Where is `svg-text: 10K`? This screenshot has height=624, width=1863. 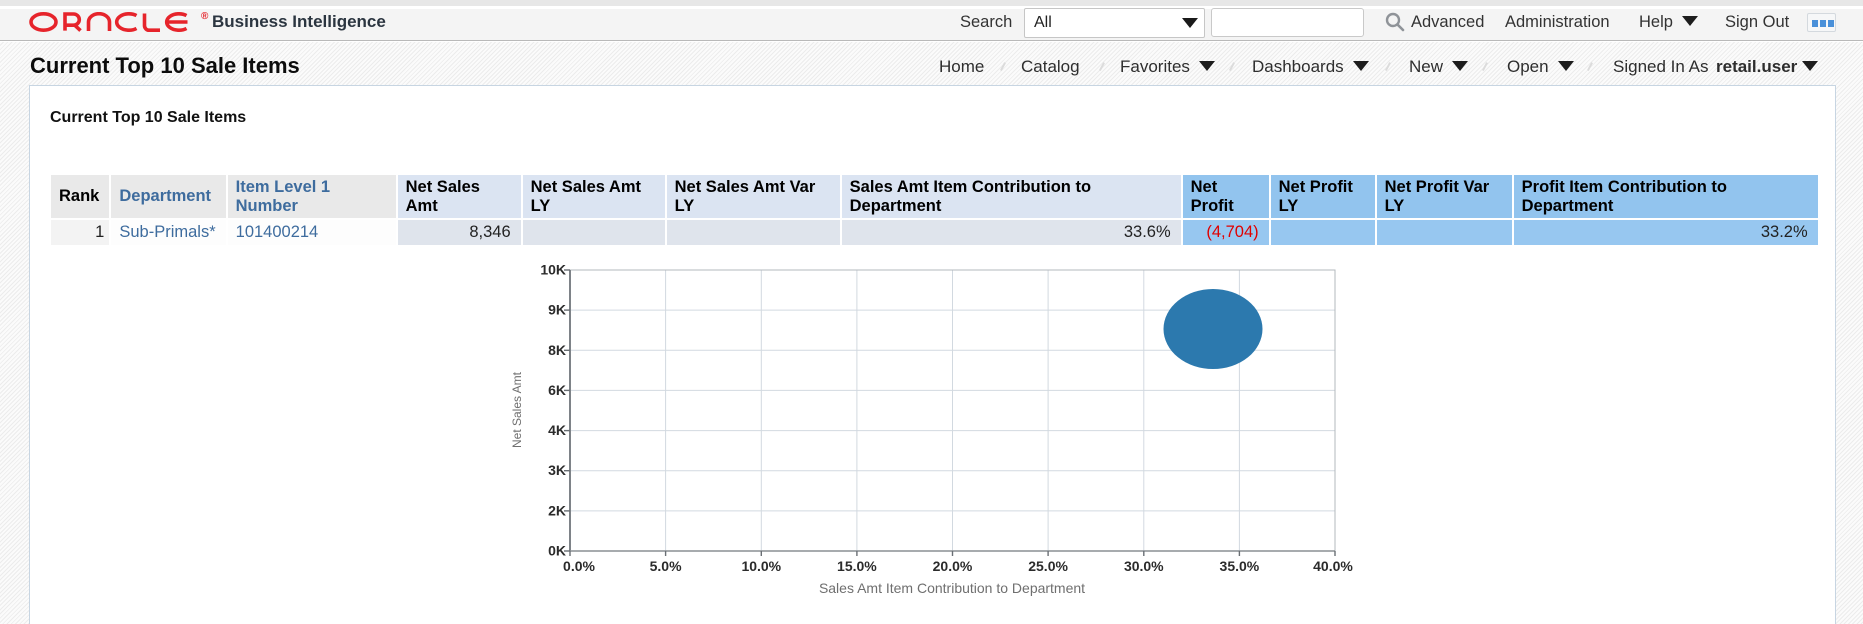
svg-text: 10K is located at coordinates (553, 270).